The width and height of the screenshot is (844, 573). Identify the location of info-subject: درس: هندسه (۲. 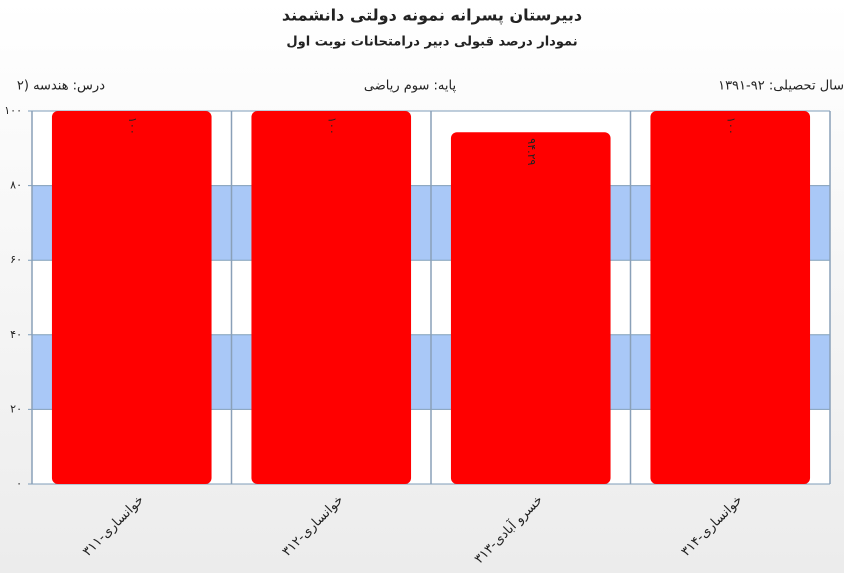
(61, 86).